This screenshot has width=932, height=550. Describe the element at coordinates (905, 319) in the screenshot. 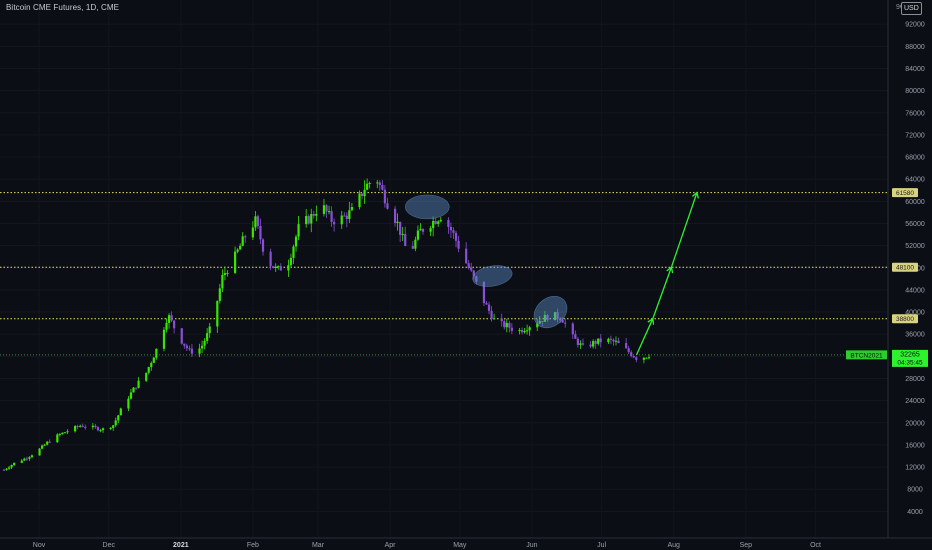

I see `level-tag-label: 38800` at that location.